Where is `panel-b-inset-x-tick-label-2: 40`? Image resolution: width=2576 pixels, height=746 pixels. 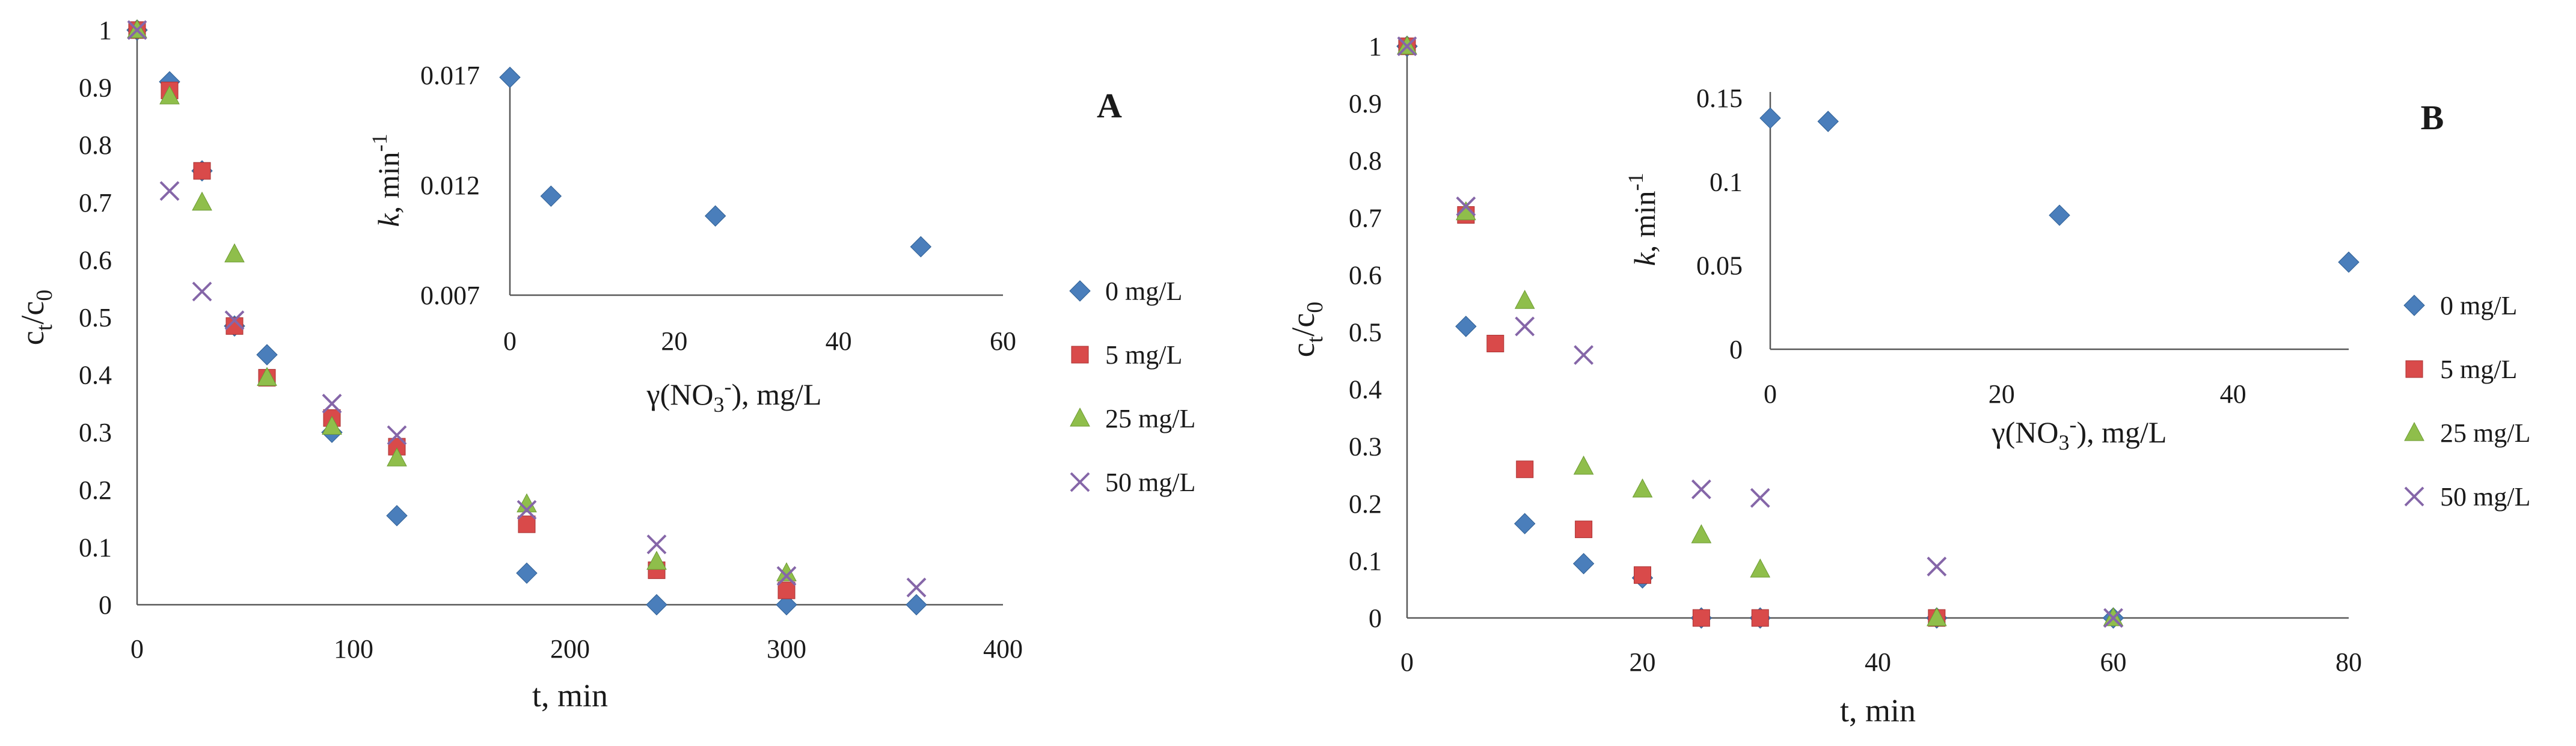
panel-b-inset-x-tick-label-2: 40 is located at coordinates (2233, 394).